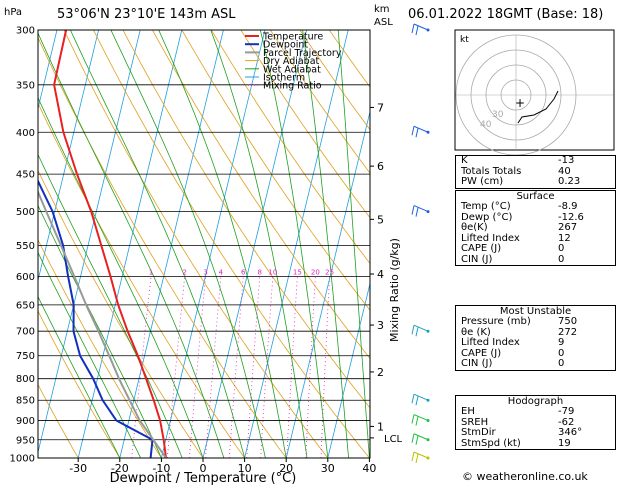 This screenshot has width=629, height=486. I want to click on indices-table: K -13 Totals Totals 40 PW (cm) 0.23, so click(535, 172).